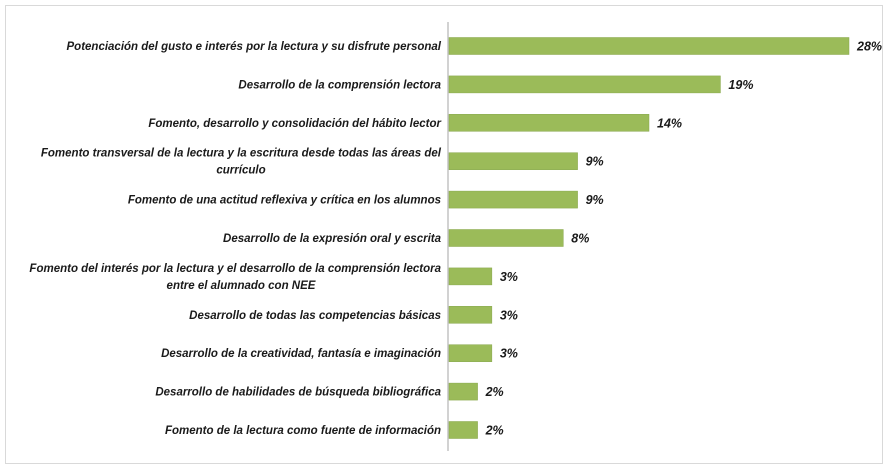 This screenshot has height=469, width=886. What do you see at coordinates (669, 123) in the screenshot?
I see `value-label: 14%` at bounding box center [669, 123].